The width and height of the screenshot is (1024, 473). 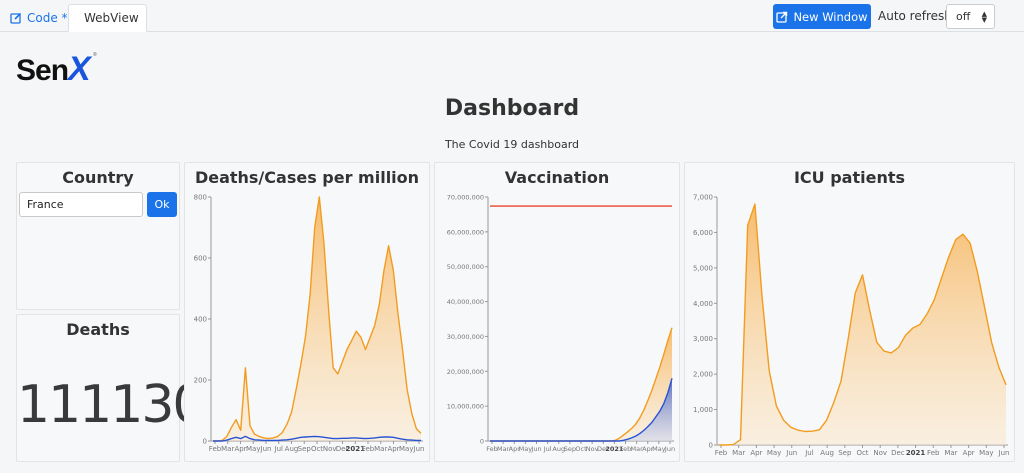 I want to click on y-tick-label: 800, so click(x=200, y=198).